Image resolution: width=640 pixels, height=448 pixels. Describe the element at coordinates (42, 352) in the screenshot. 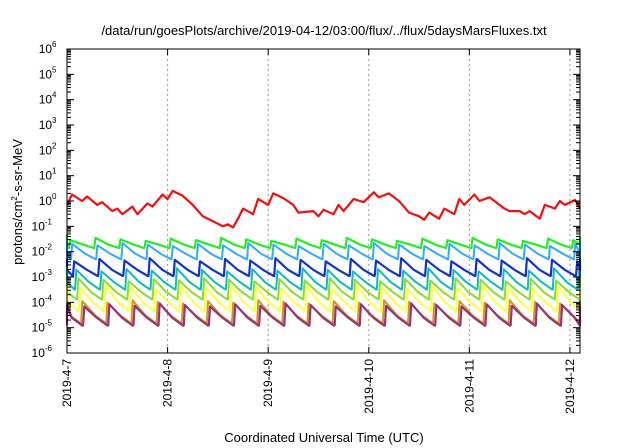

I see `y-tick-label: 10⁻⁶` at that location.